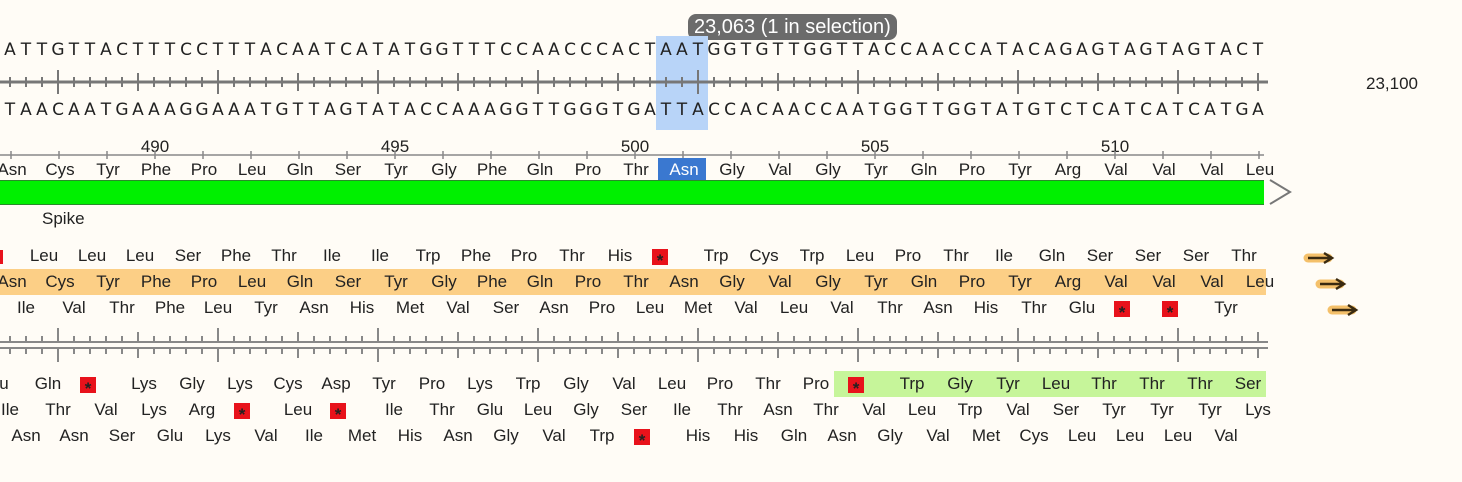  What do you see at coordinates (1322, 258) in the screenshot?
I see `frame1-direction-arrow-icon` at bounding box center [1322, 258].